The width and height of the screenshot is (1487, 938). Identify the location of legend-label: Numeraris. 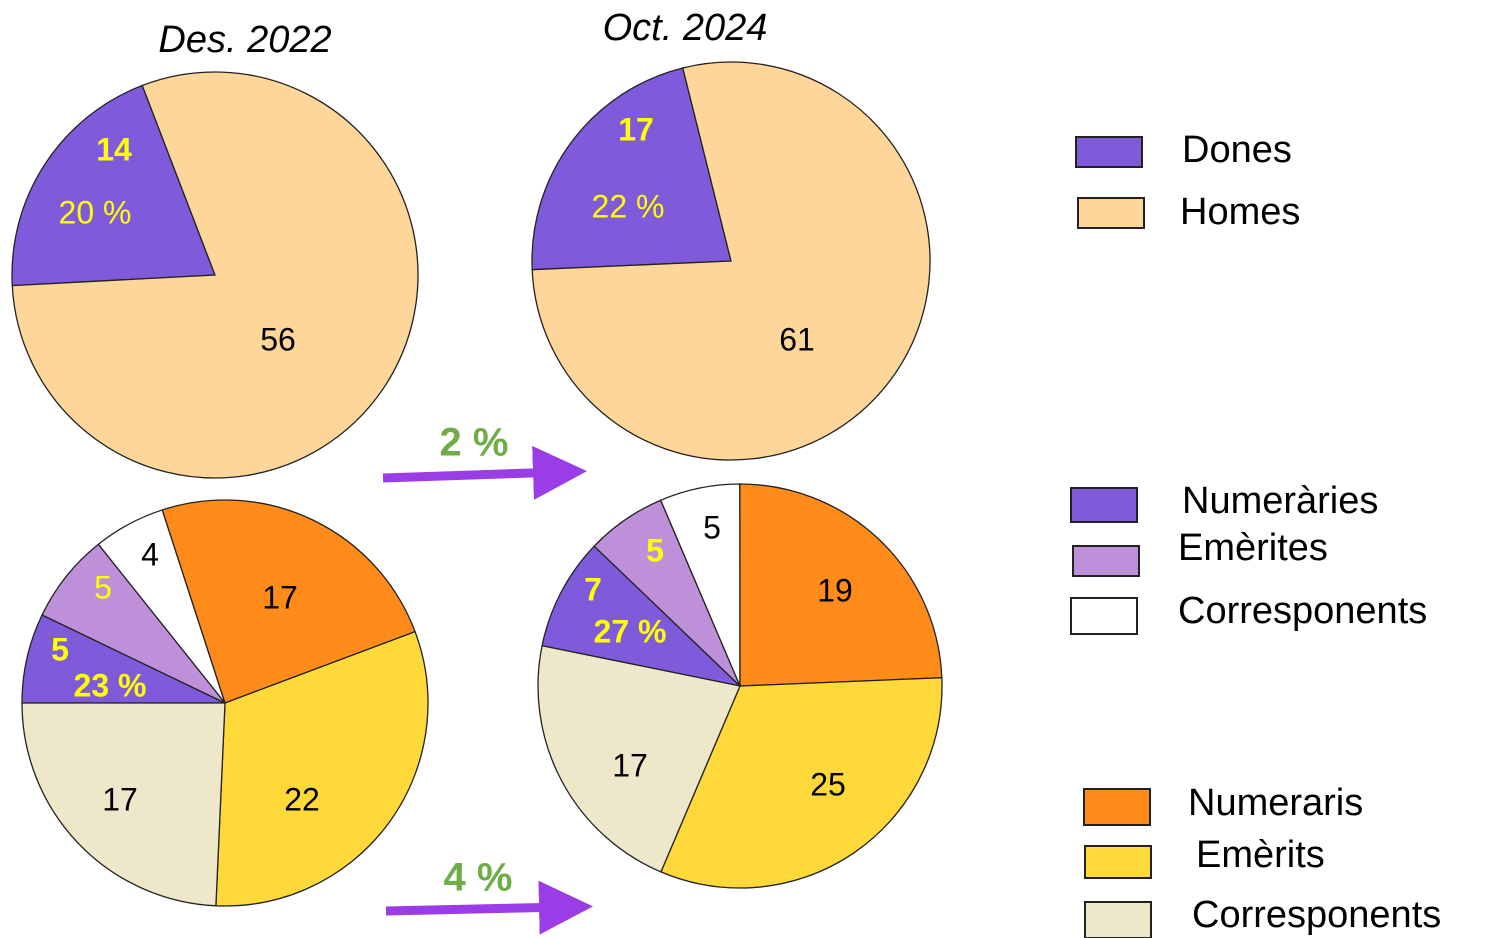
(1275, 803).